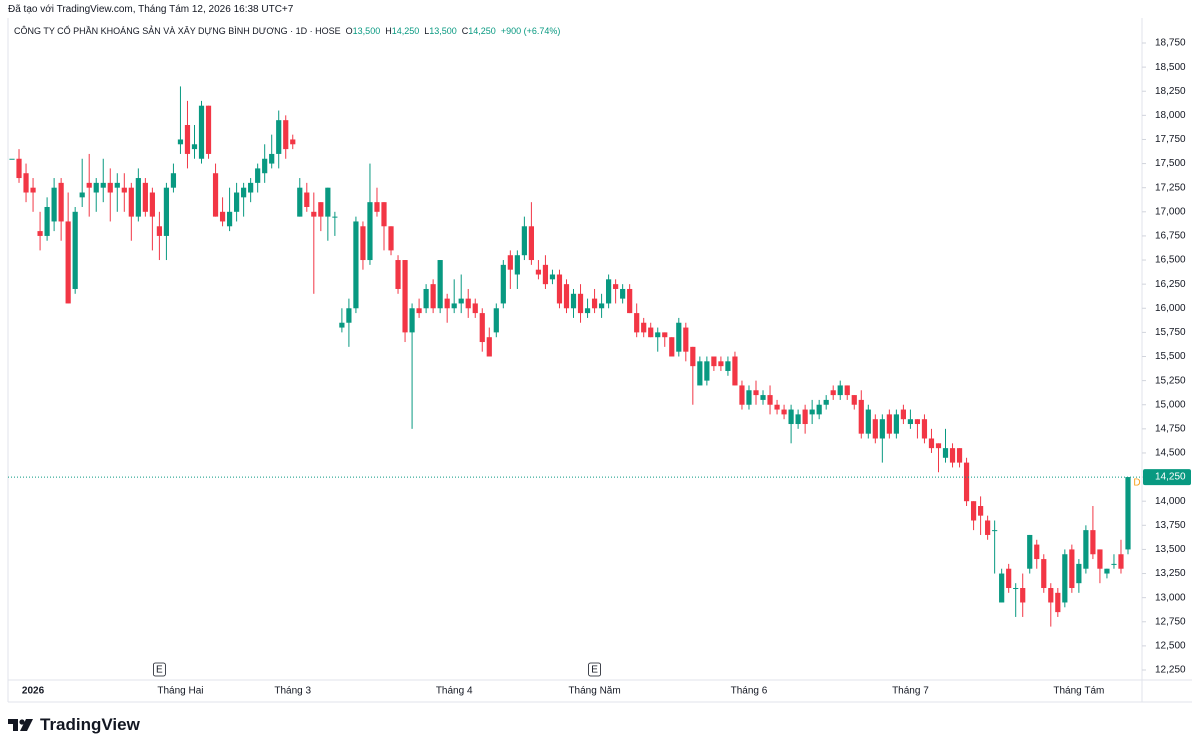  I want to click on x-tick-label: Tháng Hai, so click(180, 691).